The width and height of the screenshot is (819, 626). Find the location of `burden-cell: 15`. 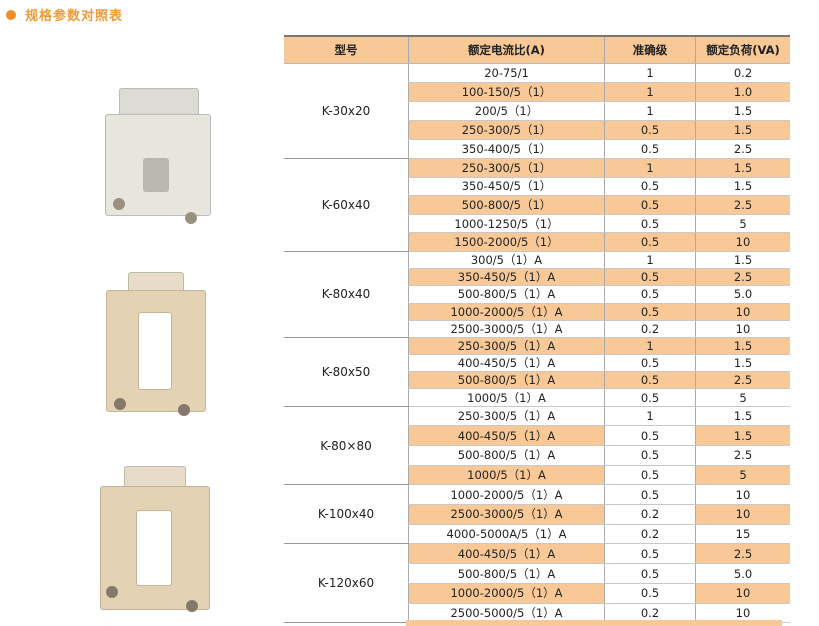

burden-cell: 15 is located at coordinates (742, 534).